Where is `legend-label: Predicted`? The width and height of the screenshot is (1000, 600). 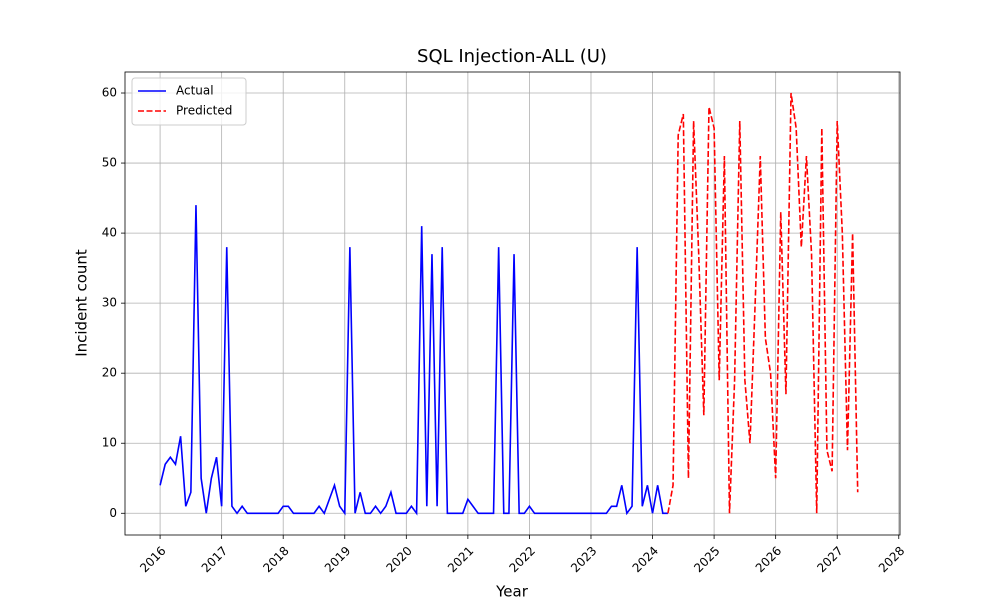
legend-label: Predicted is located at coordinates (204, 111).